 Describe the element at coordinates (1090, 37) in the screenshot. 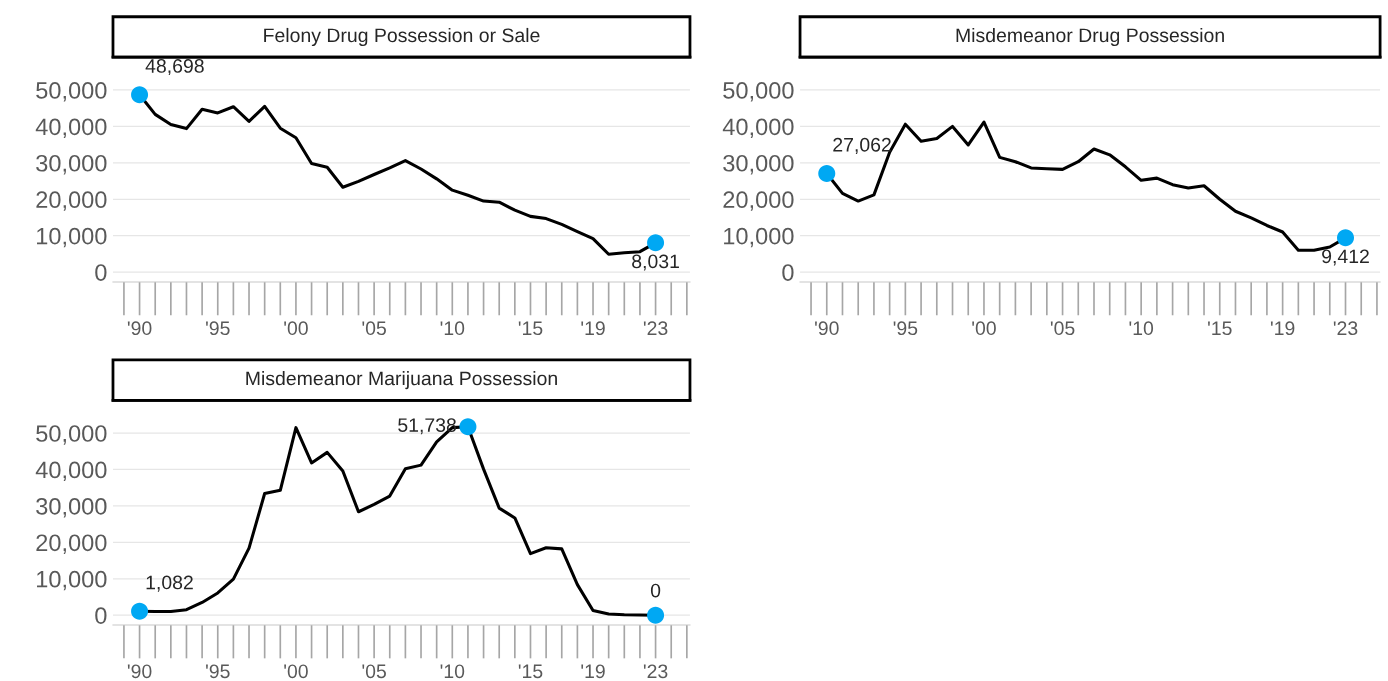

I see `chart-title: Misdemeanor Drug Possession` at that location.